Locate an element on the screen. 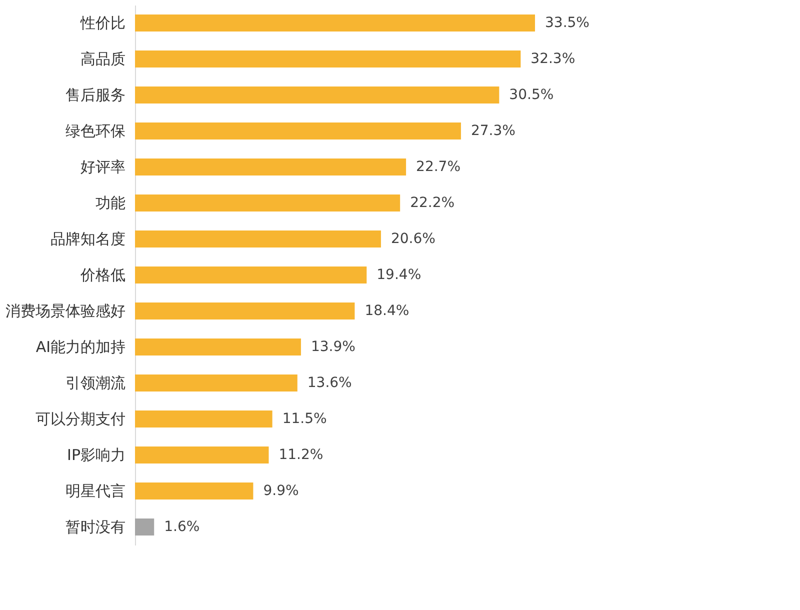 This screenshot has height=610, width=800. y-tick-label: 价格低 is located at coordinates (103, 275).